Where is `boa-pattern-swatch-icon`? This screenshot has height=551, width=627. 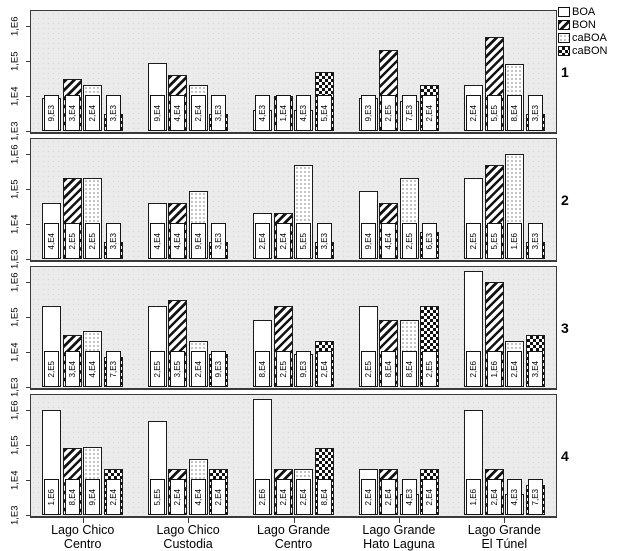 boa-pattern-swatch-icon is located at coordinates (564, 11).